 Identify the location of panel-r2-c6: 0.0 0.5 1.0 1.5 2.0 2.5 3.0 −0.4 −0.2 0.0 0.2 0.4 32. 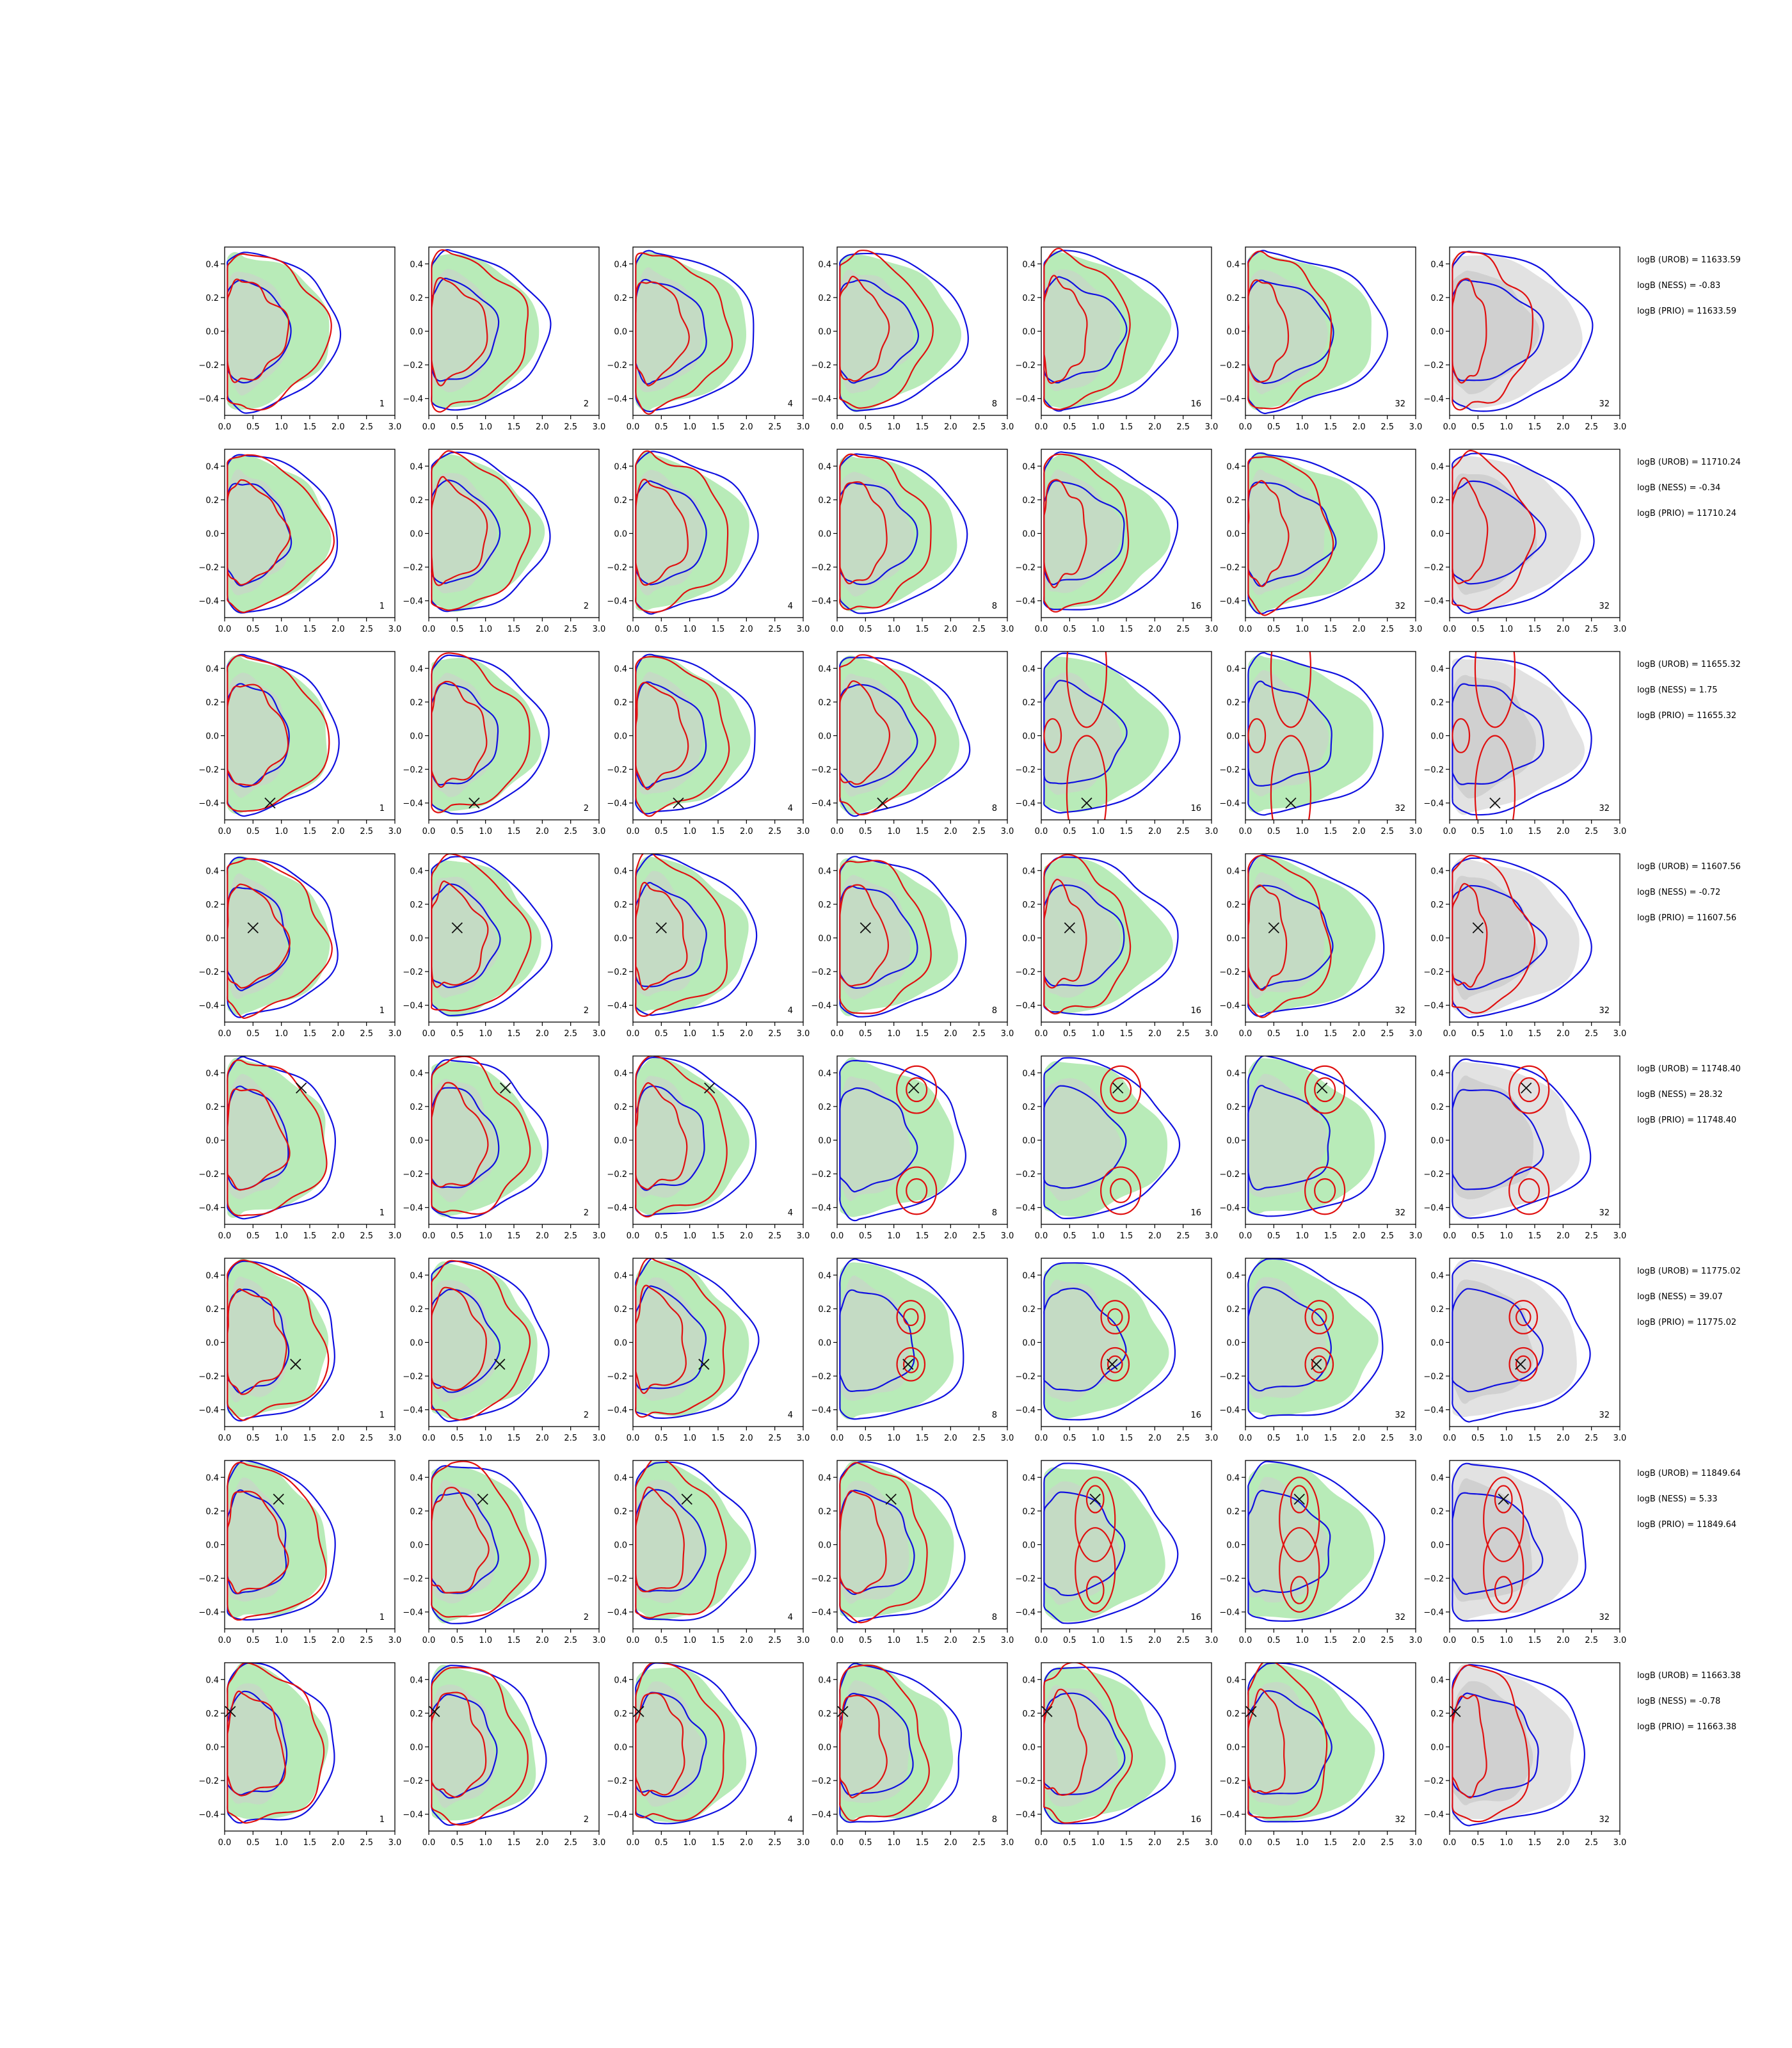
(1320, 541).